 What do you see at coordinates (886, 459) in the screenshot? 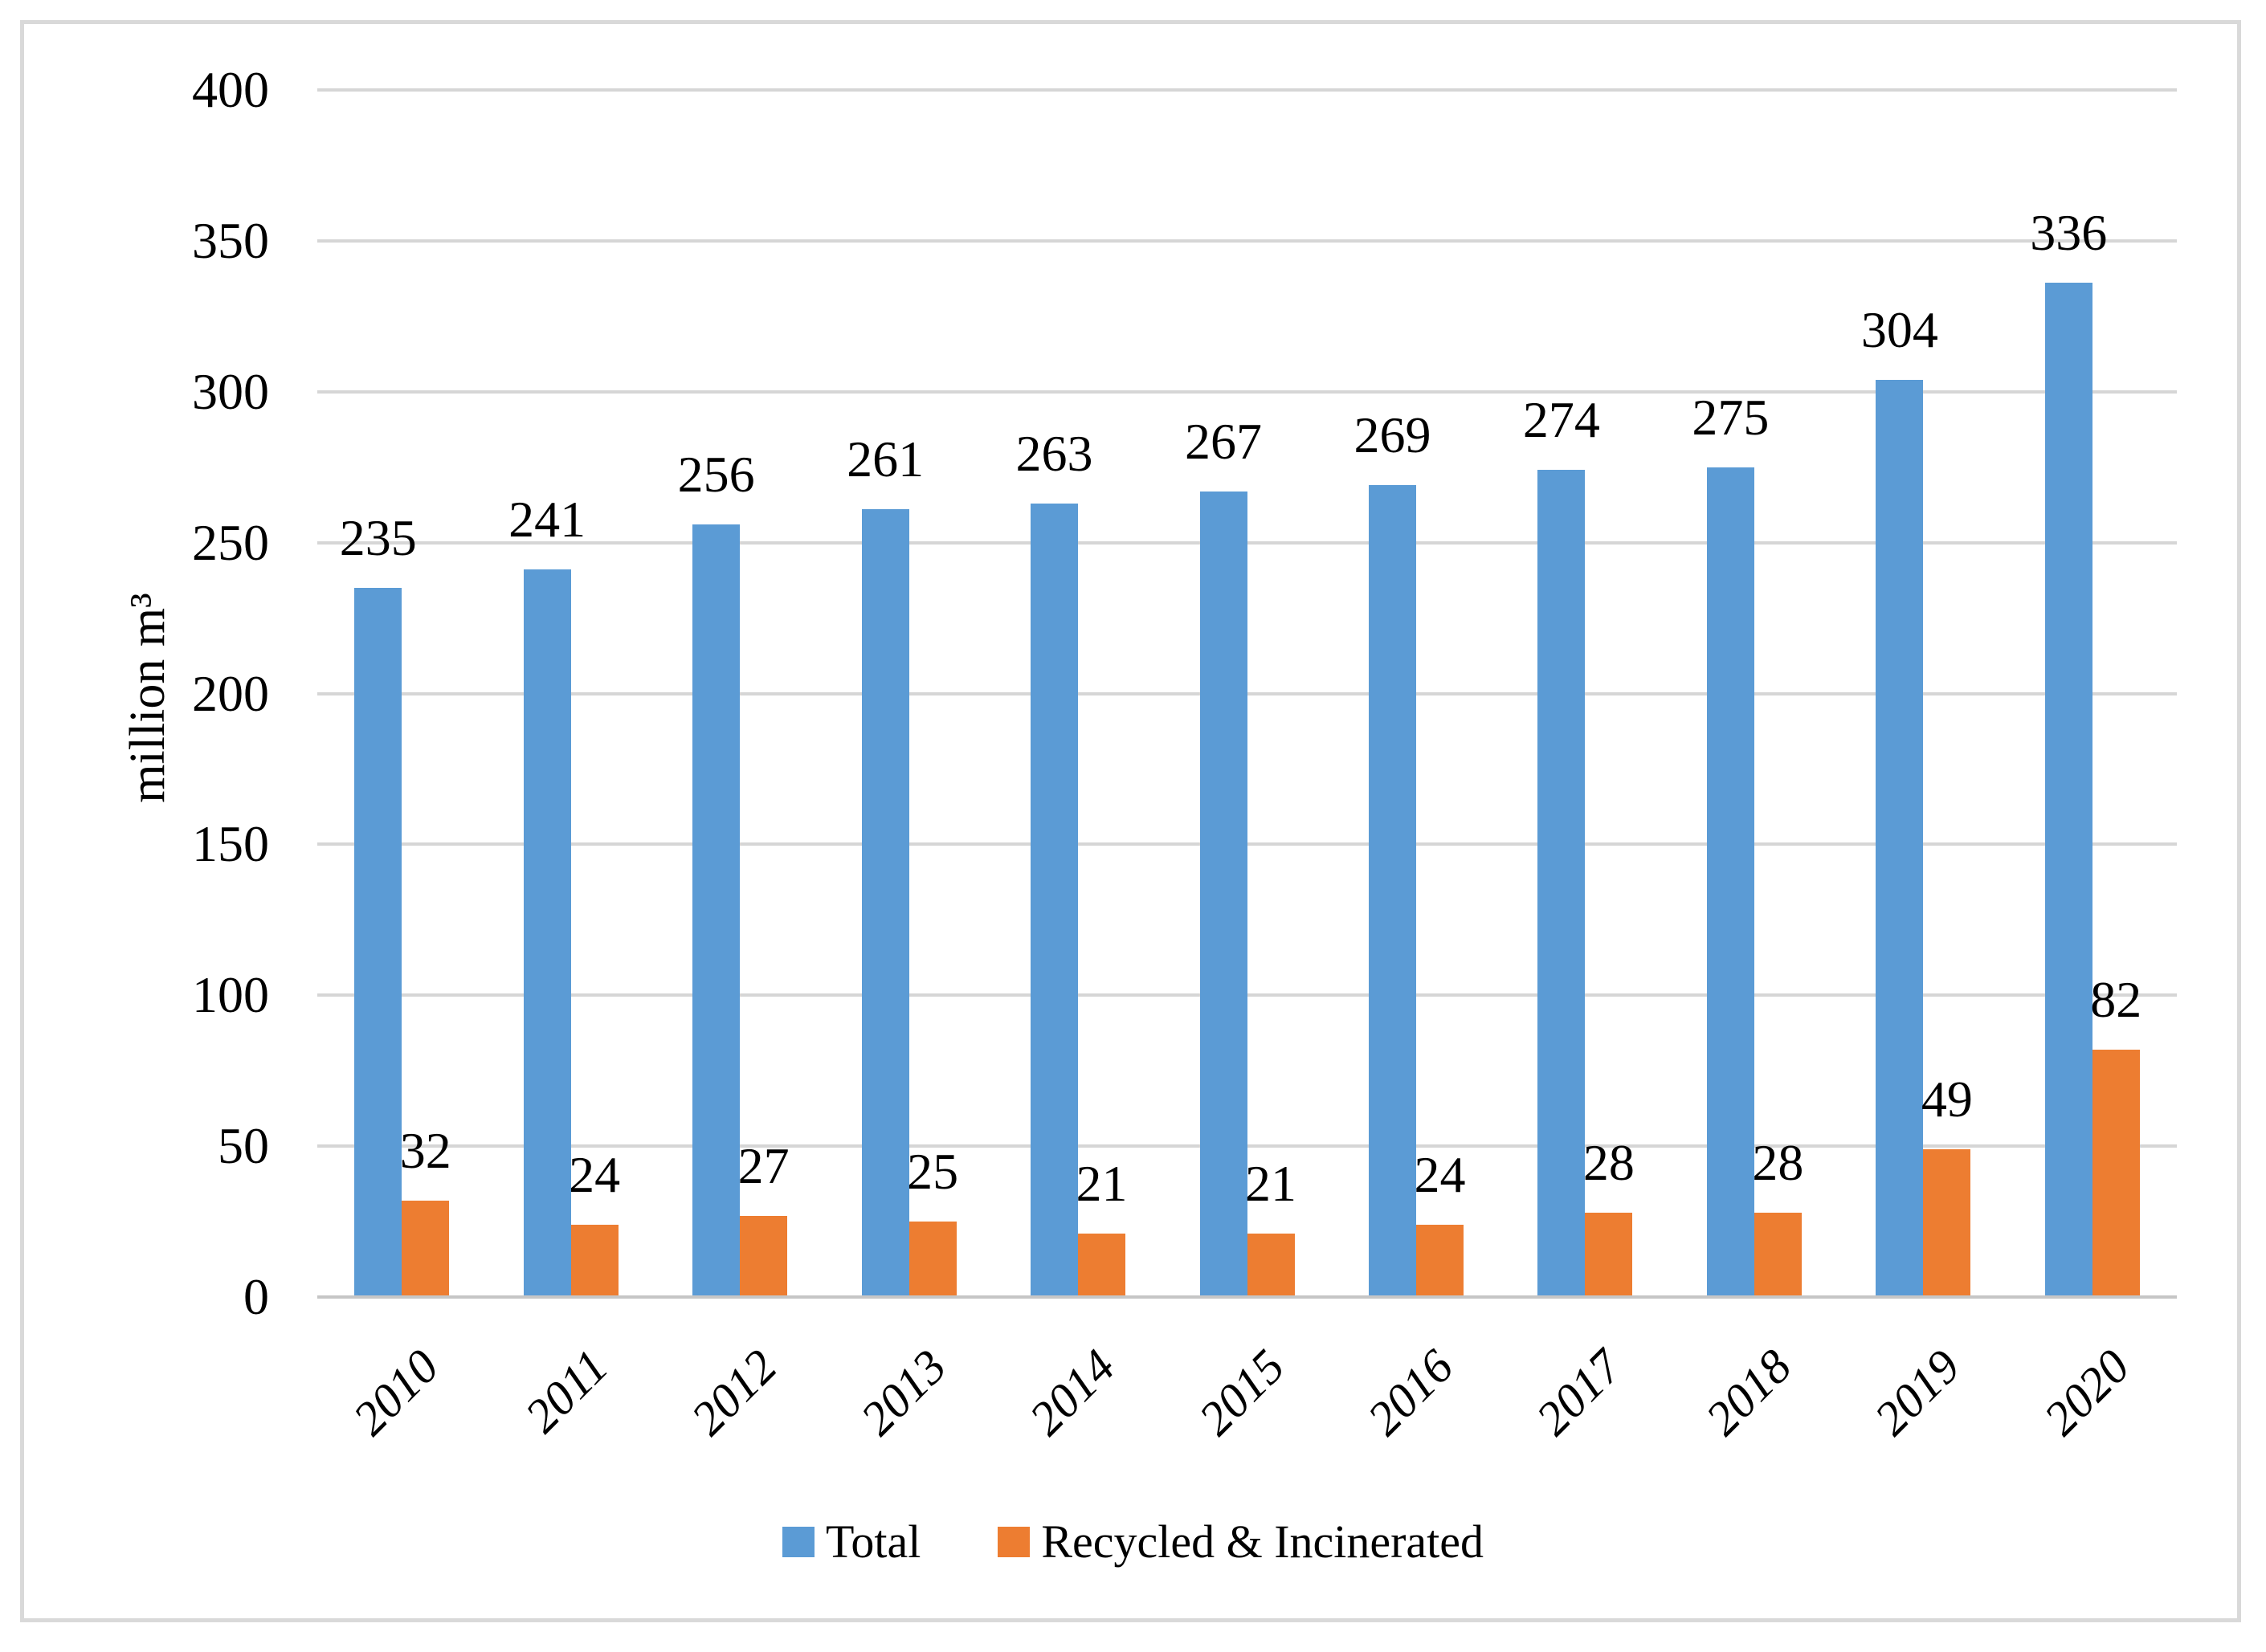
I see `data-label-total-2013: 261` at bounding box center [886, 459].